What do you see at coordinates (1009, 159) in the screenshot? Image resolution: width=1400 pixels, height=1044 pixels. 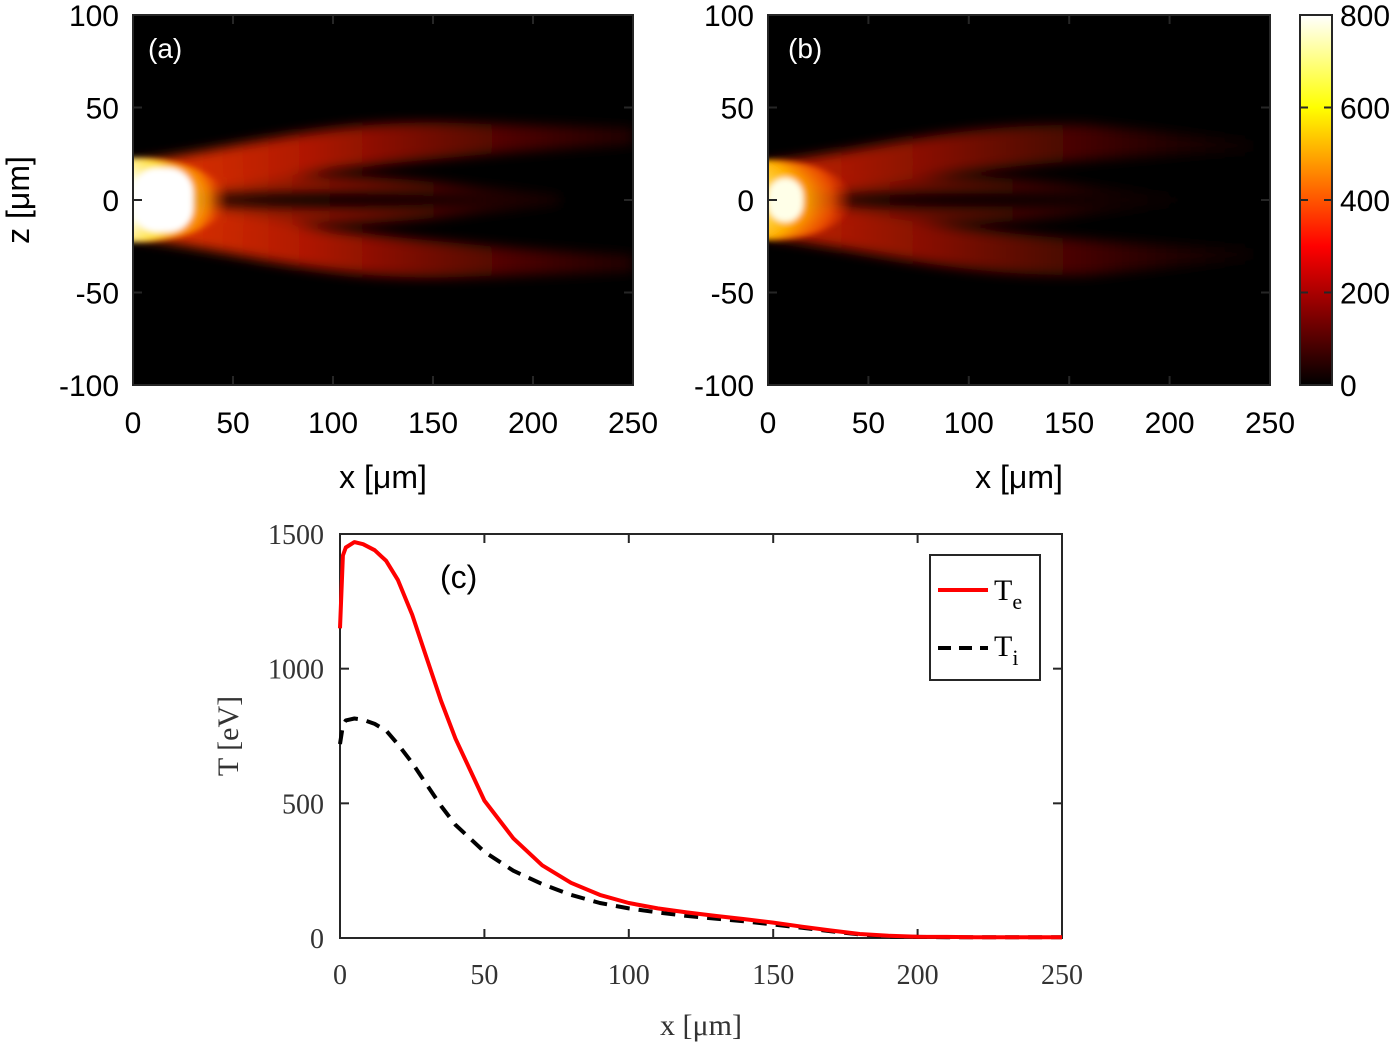 I see `jet-b-envelope` at bounding box center [1009, 159].